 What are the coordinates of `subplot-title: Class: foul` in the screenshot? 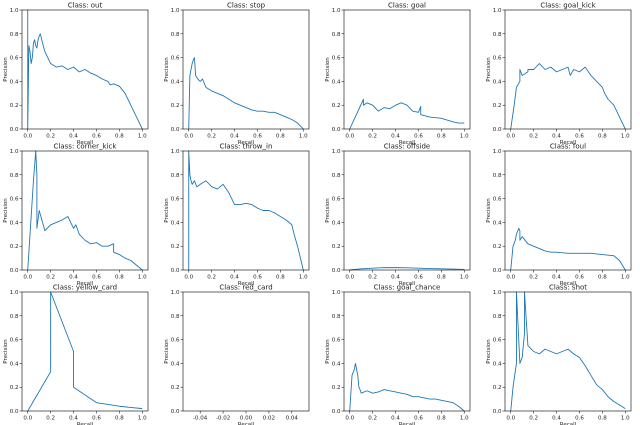 It's located at (568, 147).